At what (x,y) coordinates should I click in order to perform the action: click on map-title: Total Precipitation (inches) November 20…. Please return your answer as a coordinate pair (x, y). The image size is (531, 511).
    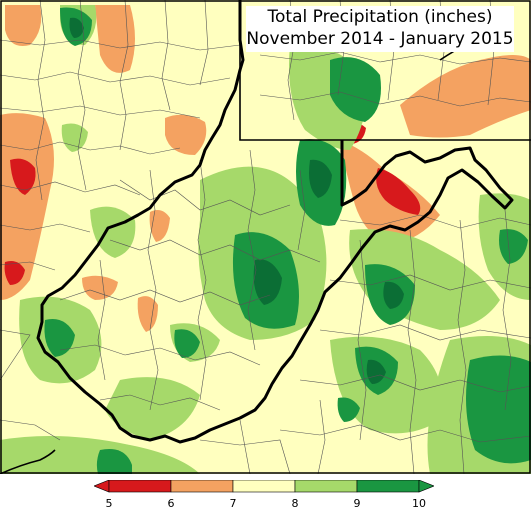
    Looking at the image, I should click on (380, 29).